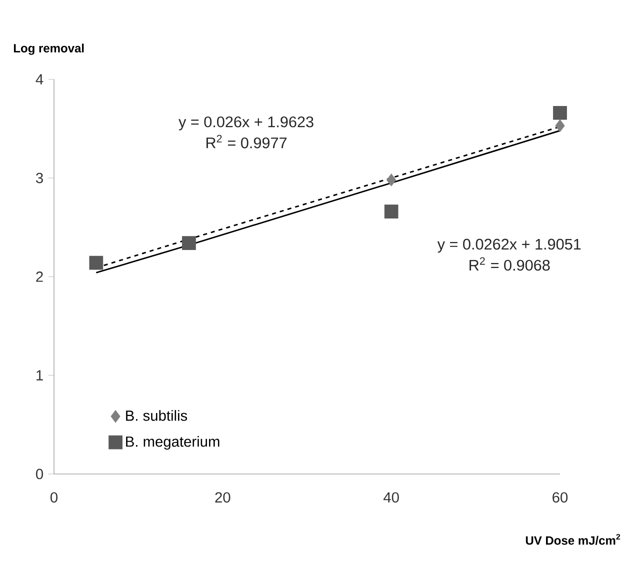  Describe the element at coordinates (54, 497) in the screenshot. I see `x-tick-label: 0` at that location.